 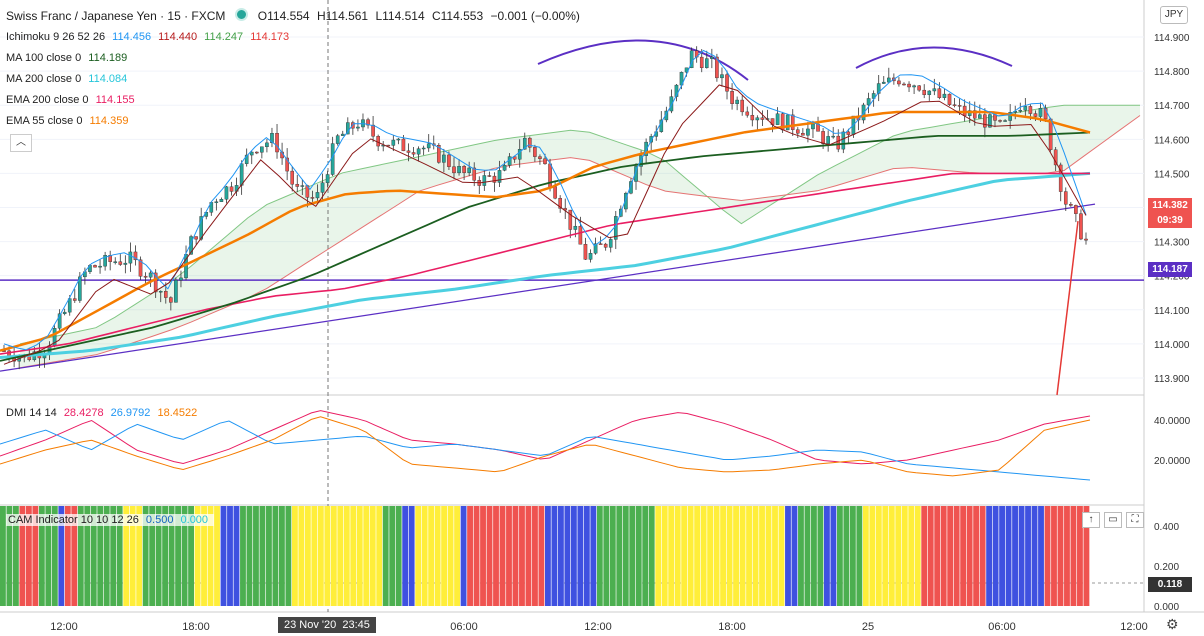 What do you see at coordinates (69, 121) in the screenshot?
I see `legend-ema55: EMA 55 close 0 114.359` at bounding box center [69, 121].